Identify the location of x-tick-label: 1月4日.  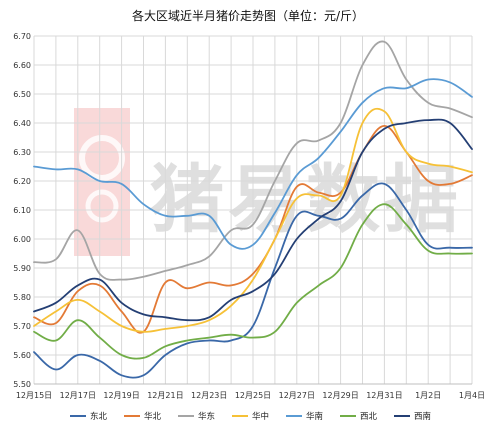
(472, 395).